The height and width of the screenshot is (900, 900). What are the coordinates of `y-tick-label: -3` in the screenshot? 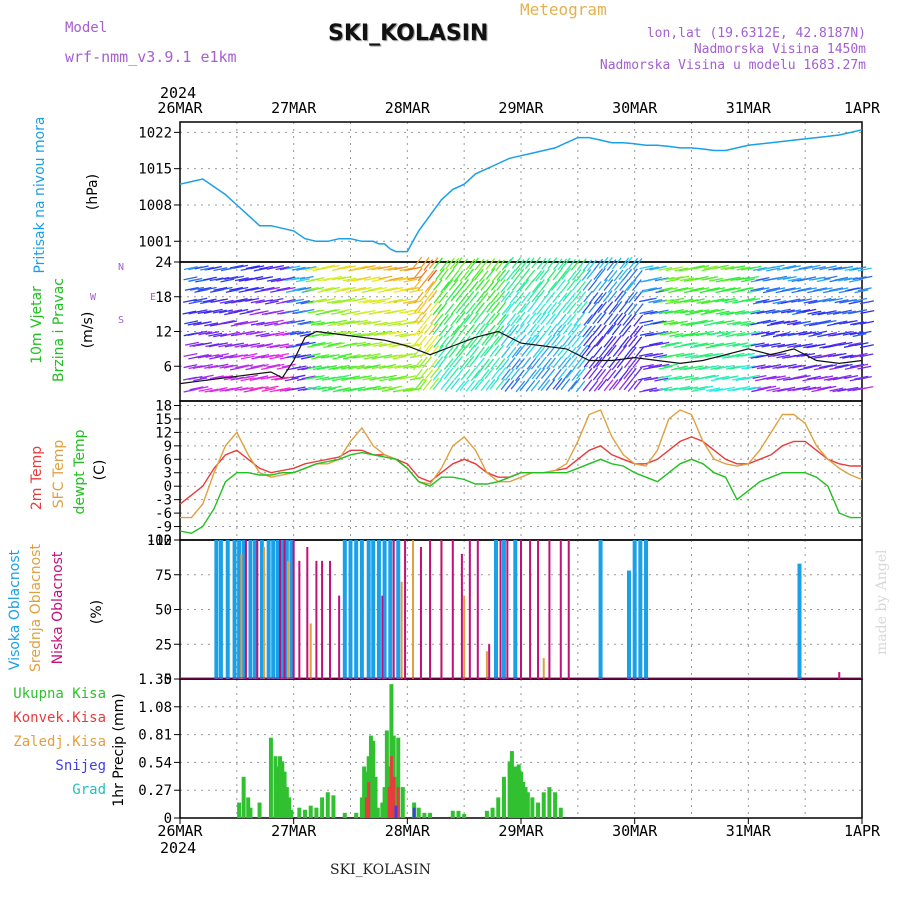 It's located at (163, 501).